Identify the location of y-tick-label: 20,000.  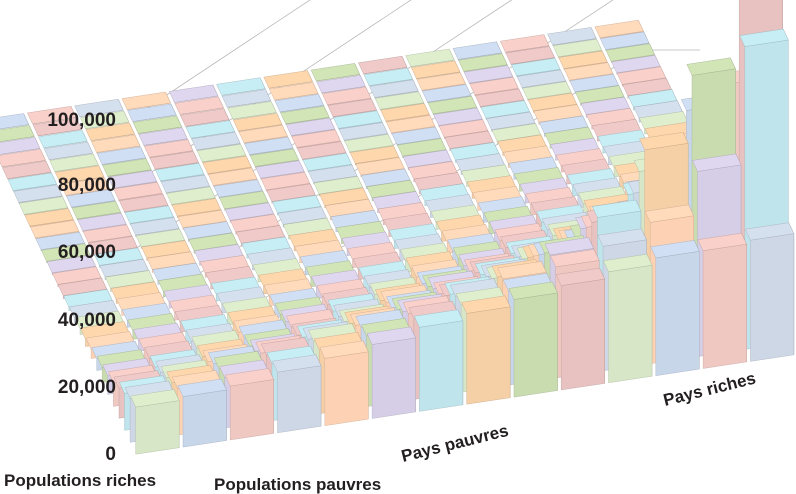
(87, 387).